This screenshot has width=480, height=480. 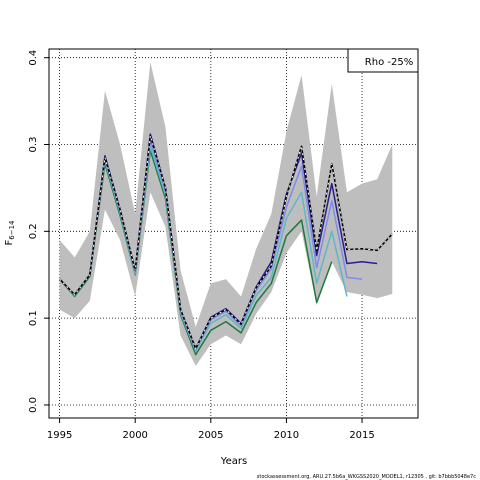 I want to click on y-axis-title: F6−14, so click(x=10, y=233).